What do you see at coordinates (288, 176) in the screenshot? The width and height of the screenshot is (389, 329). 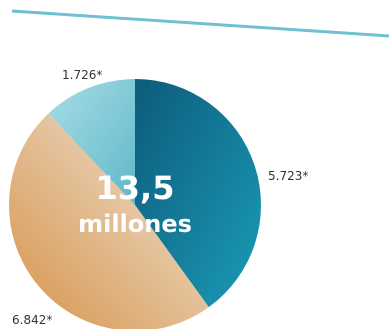 I see `slice-label-1: 5.723*` at bounding box center [288, 176].